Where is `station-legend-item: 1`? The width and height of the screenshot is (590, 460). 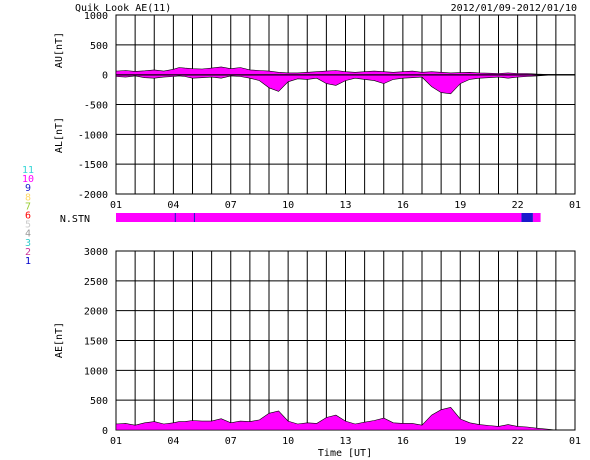
station-legend-item: 1 is located at coordinates (28, 261).